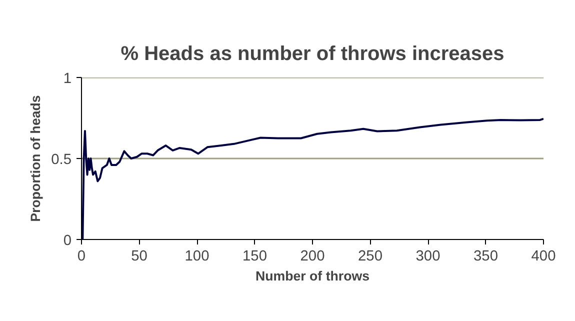 The width and height of the screenshot is (575, 321). I want to click on x-tick-label: 250, so click(370, 256).